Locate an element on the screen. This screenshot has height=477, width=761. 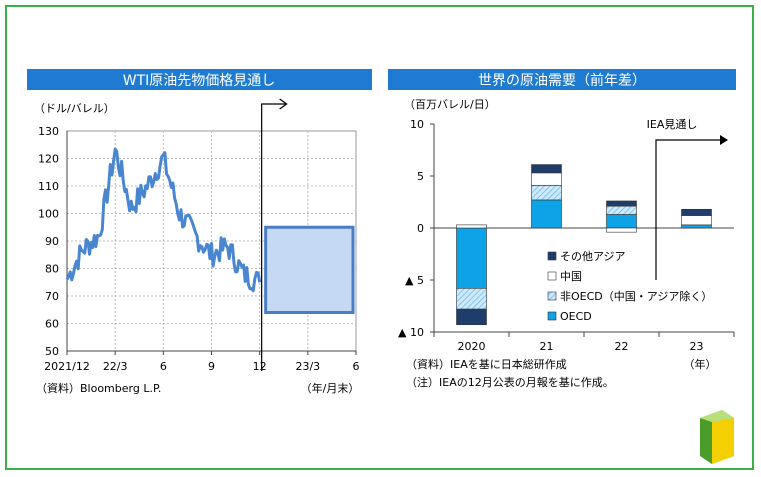
demand-forecast-arrow-head is located at coordinates (724, 140).